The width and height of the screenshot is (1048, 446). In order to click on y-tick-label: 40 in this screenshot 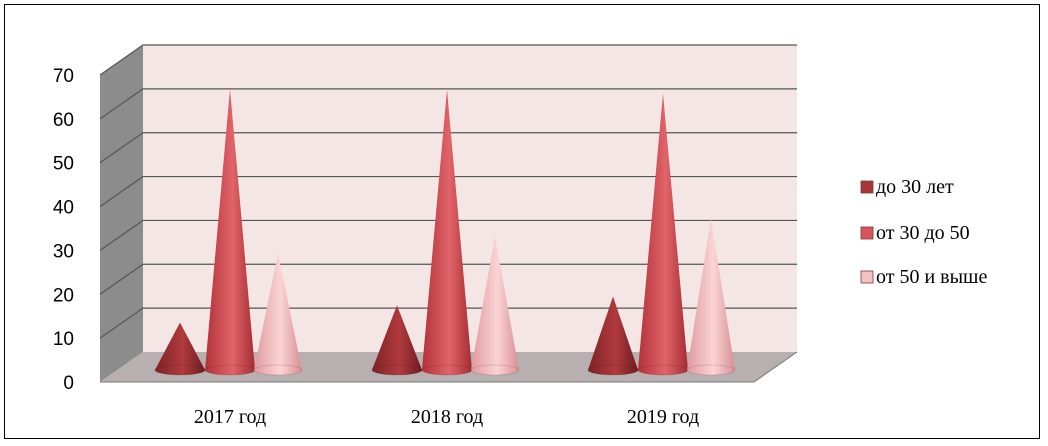, I will do `click(63, 208)`.